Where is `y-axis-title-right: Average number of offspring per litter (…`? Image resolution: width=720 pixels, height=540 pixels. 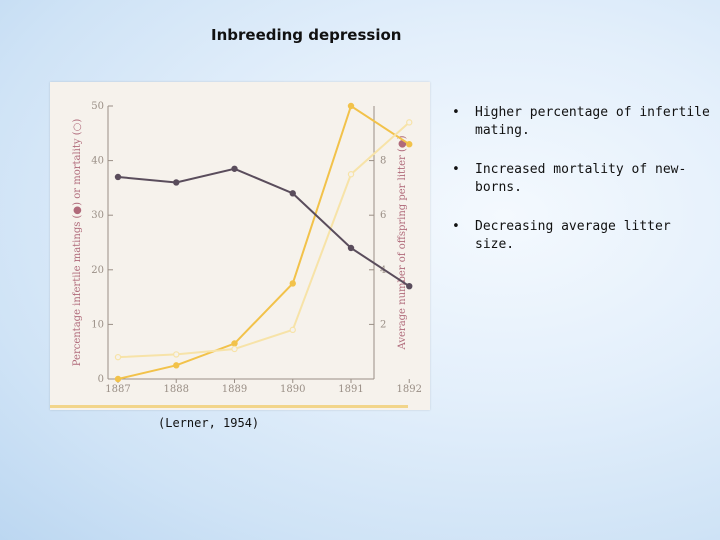
y-axis-title-right: Average number of offspring per litter (… is located at coordinates (402, 242).